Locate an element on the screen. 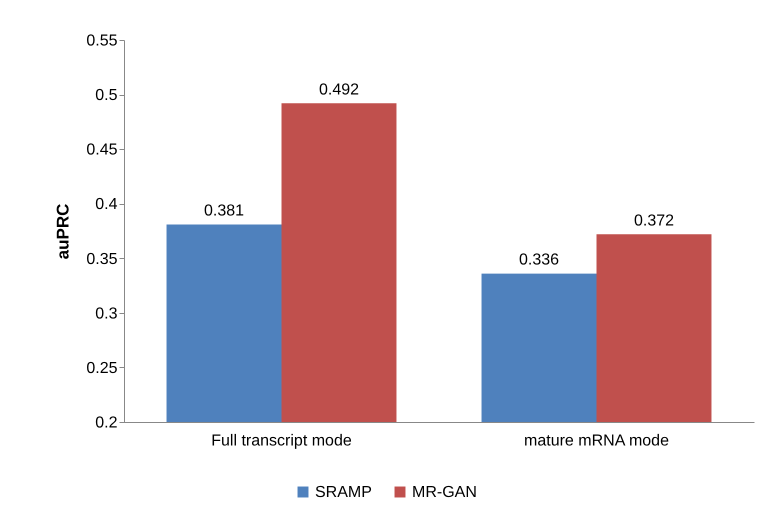 The image size is (758, 514). data-label: 0.372 is located at coordinates (654, 221).